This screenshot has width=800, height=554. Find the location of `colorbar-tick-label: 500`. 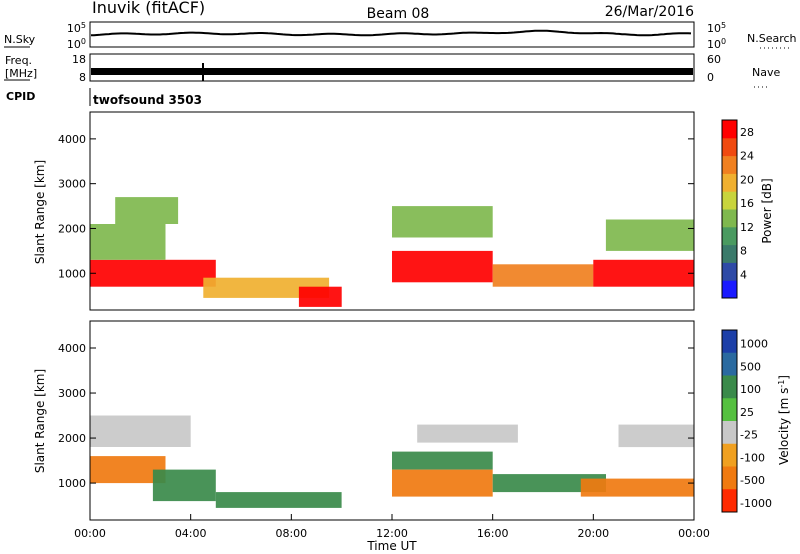

colorbar-tick-label: 500 is located at coordinates (750, 366).